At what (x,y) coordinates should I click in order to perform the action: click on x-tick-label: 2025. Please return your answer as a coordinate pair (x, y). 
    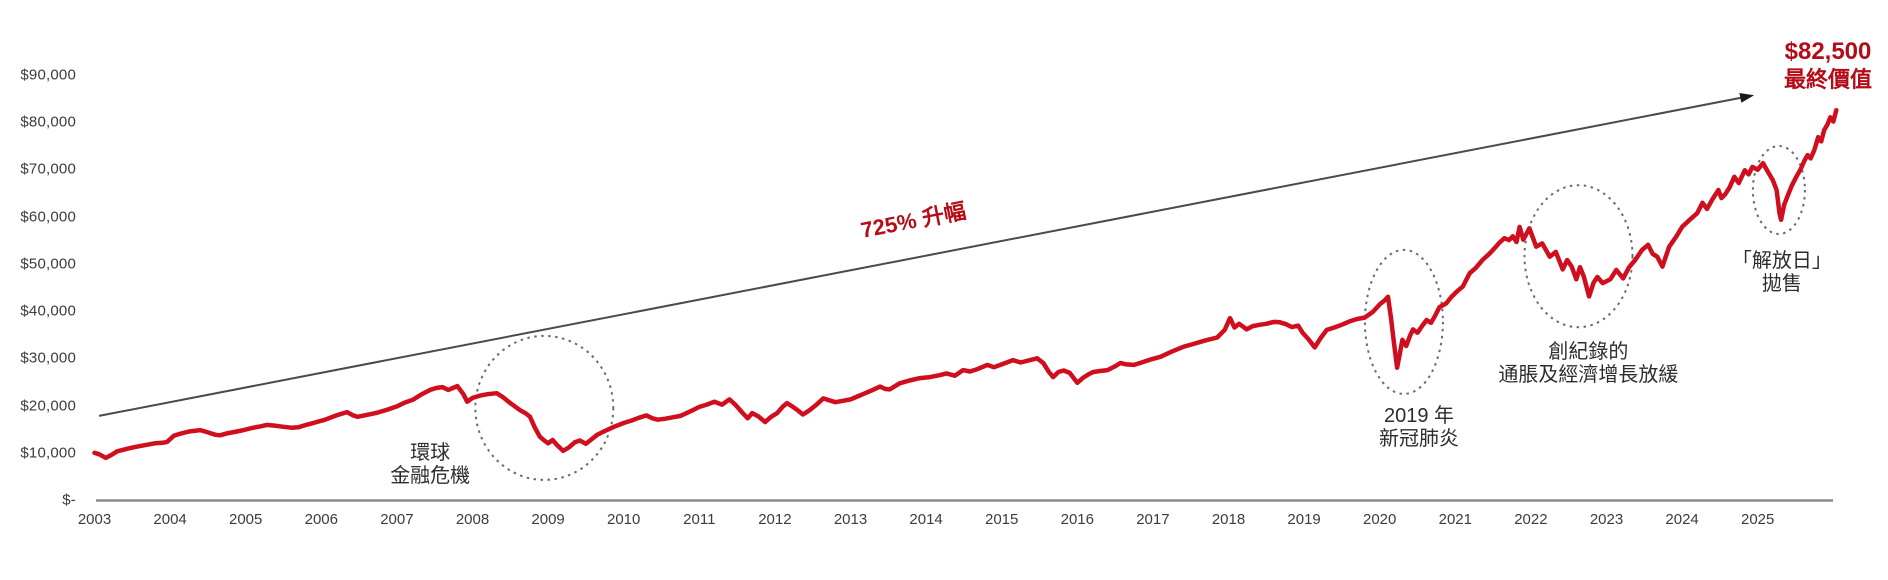
    Looking at the image, I should click on (1758, 519).